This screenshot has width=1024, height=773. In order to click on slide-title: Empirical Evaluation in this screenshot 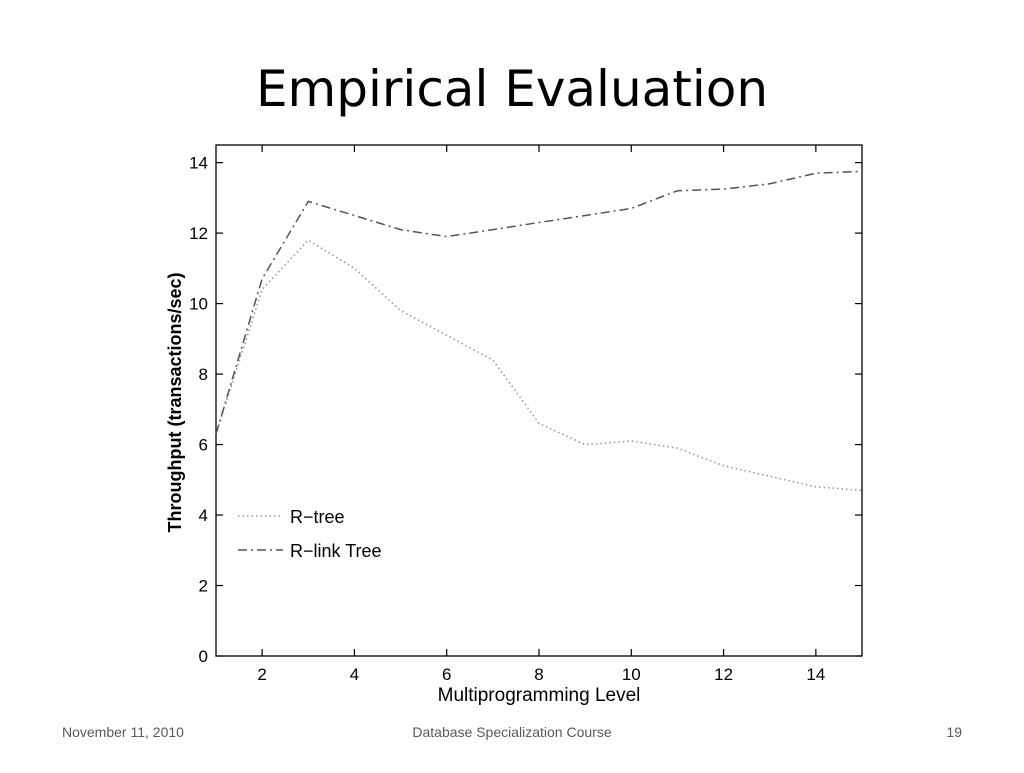, I will do `click(512, 89)`.